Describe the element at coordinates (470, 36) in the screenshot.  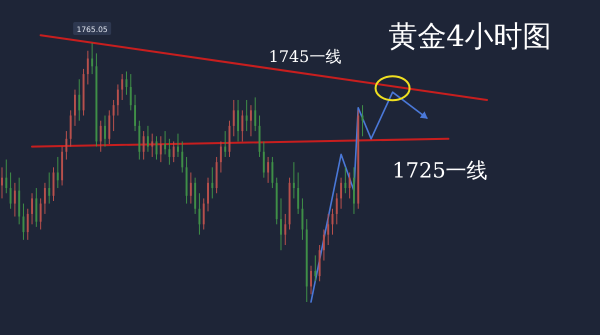
I see `chart-title: 黄金4小时图` at that location.